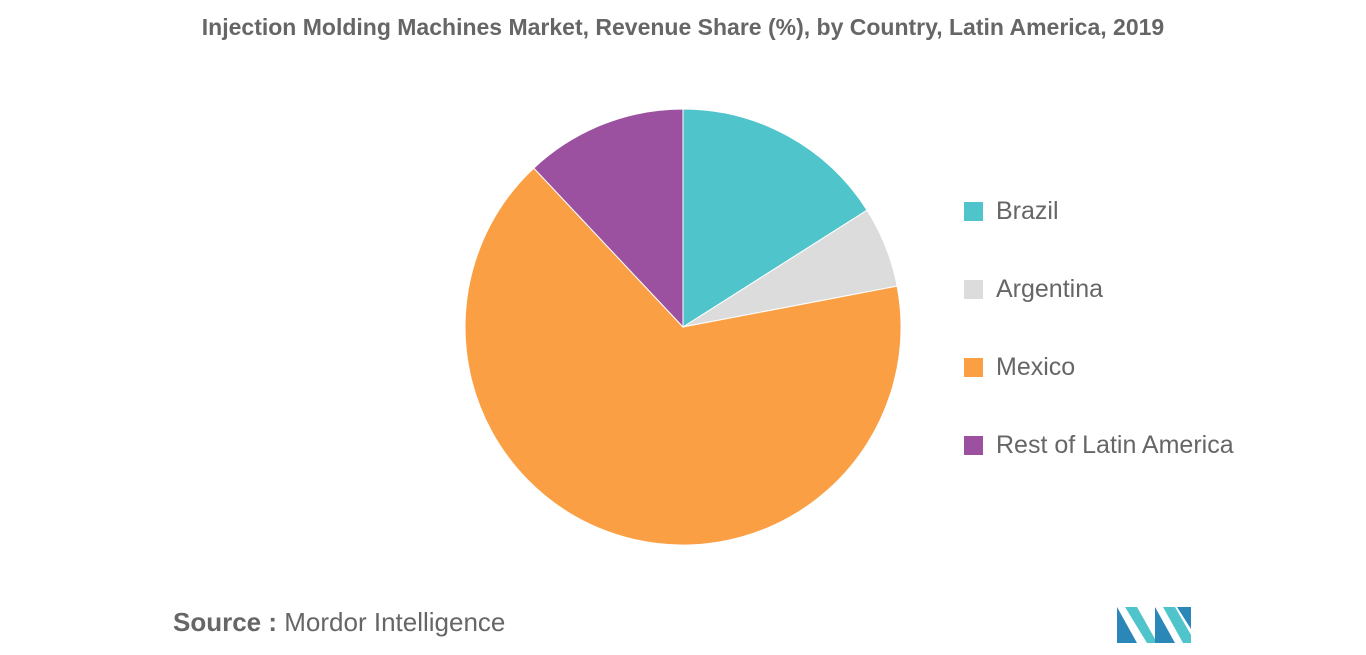 This screenshot has height=655, width=1366. Describe the element at coordinates (1099, 367) in the screenshot. I see `legend-item-mexico: Mexico` at that location.